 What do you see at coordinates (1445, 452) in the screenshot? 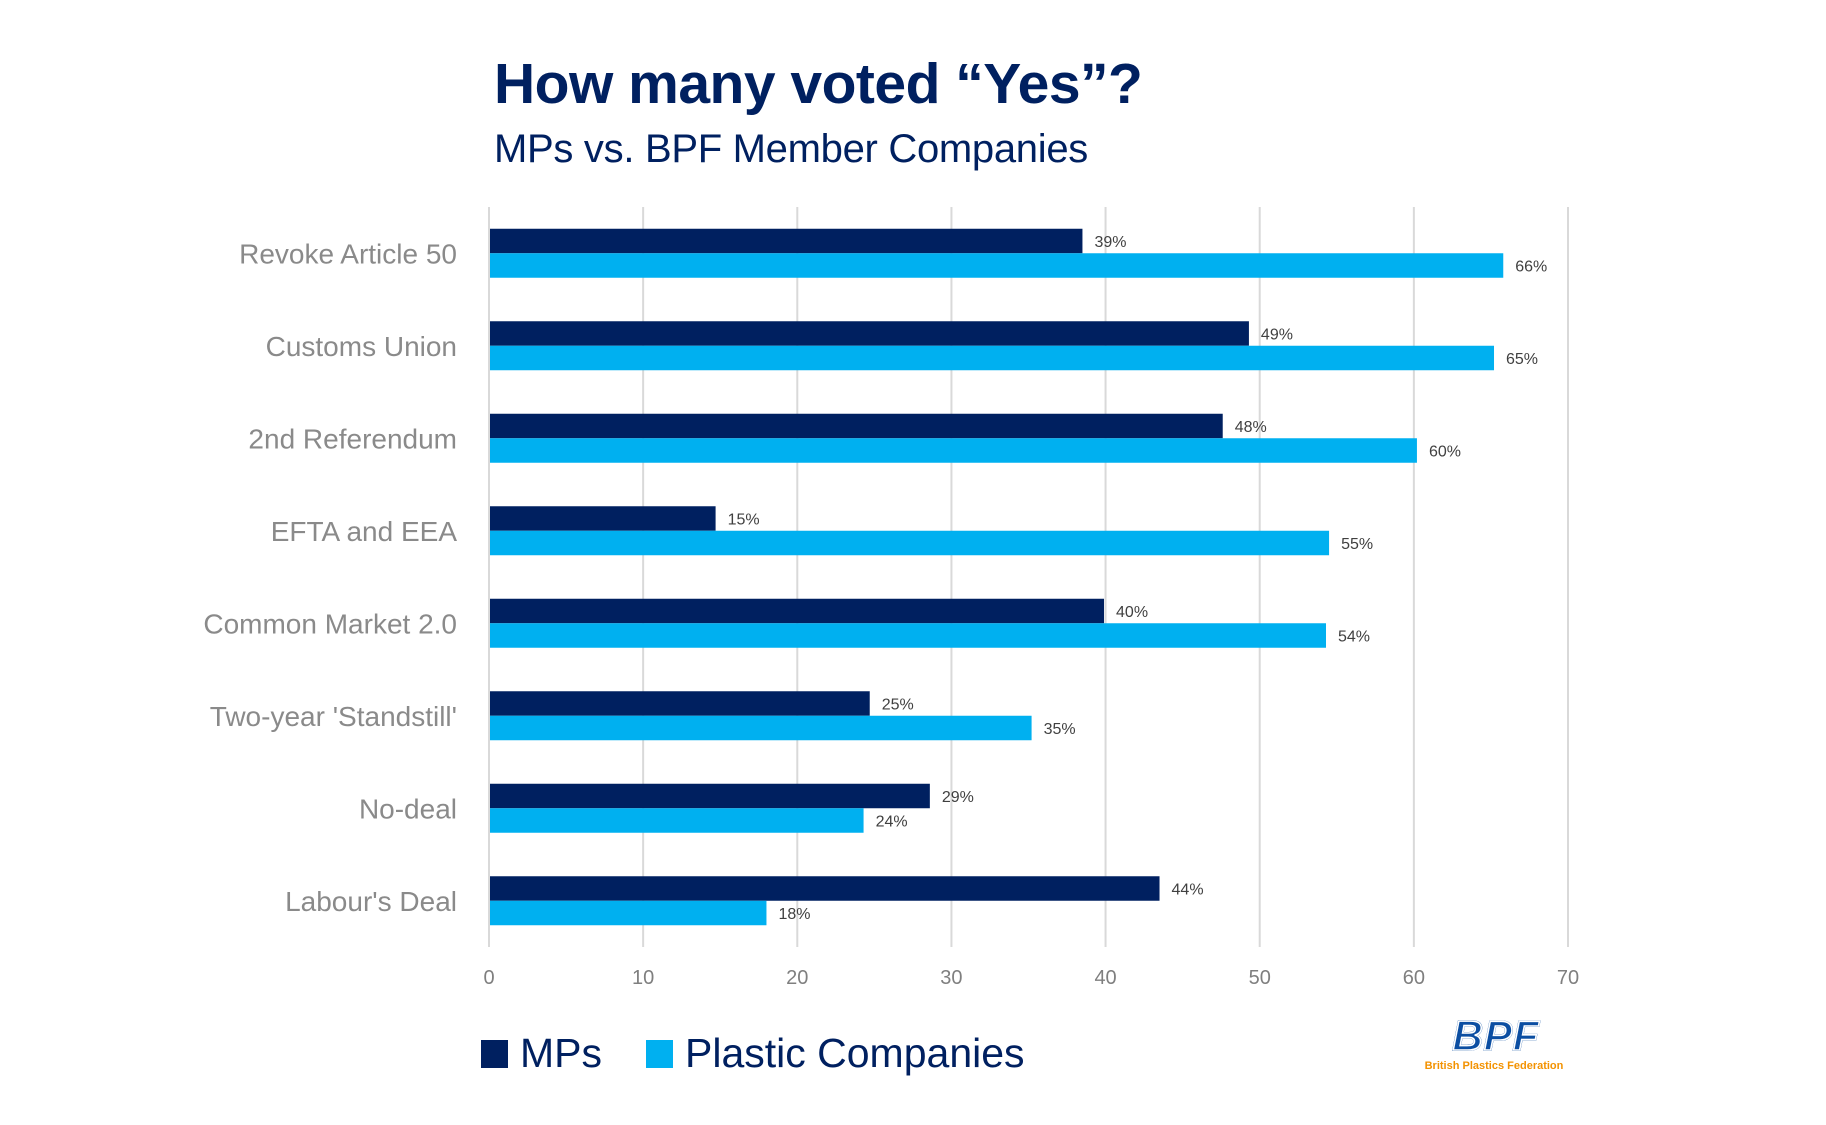
I see `data-label-plastic-companies: 60%` at bounding box center [1445, 452].